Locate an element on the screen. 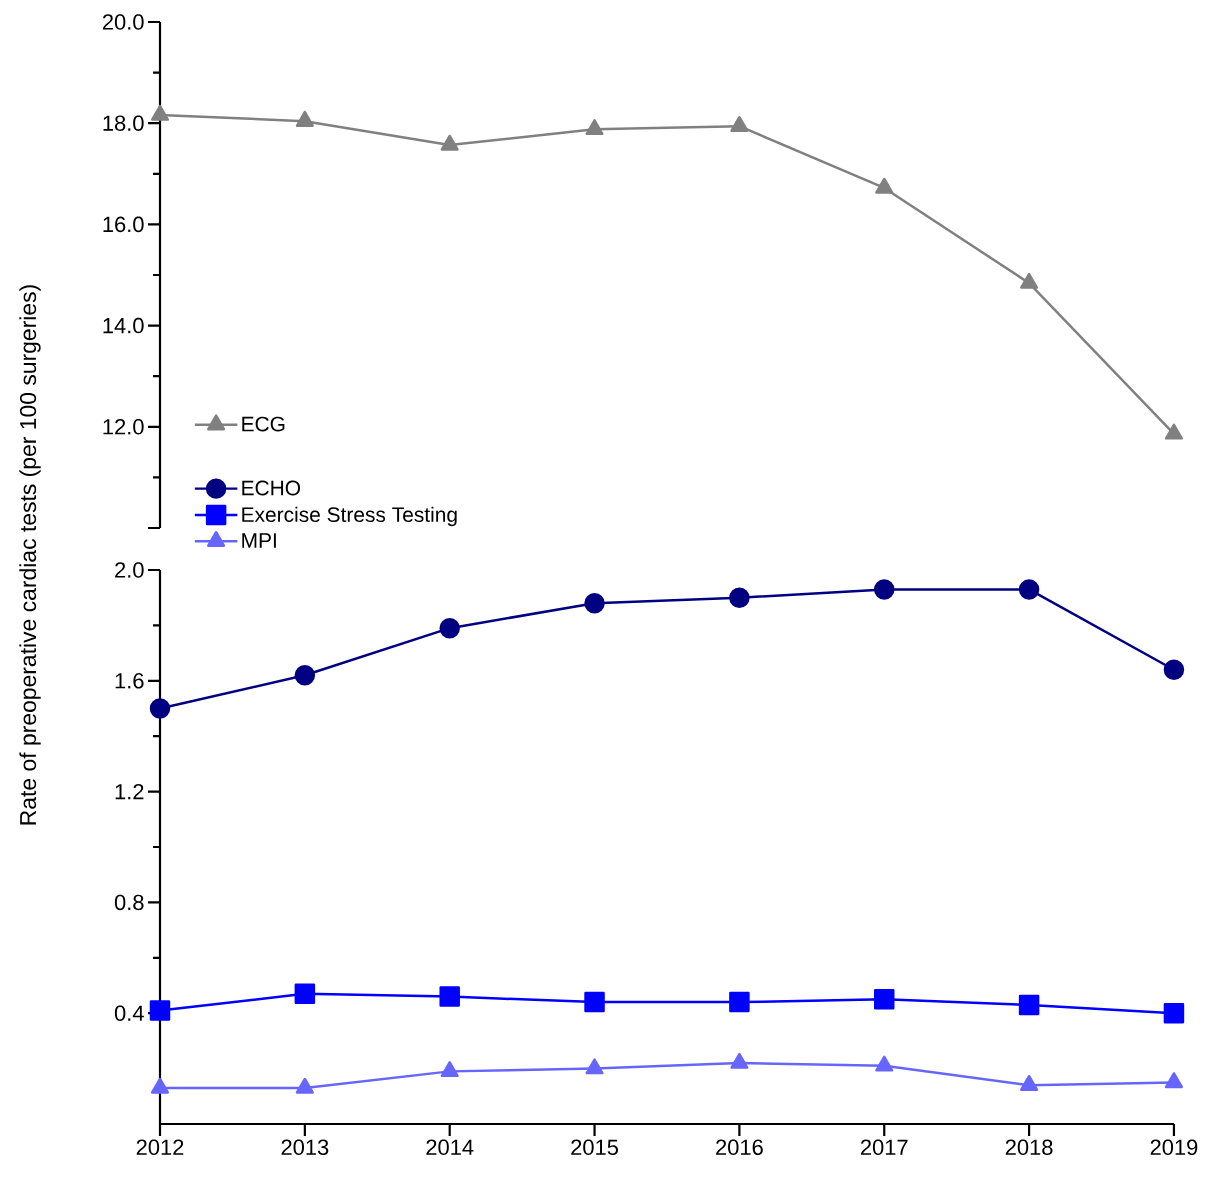  x-tick-label: 2016 is located at coordinates (739, 1147).